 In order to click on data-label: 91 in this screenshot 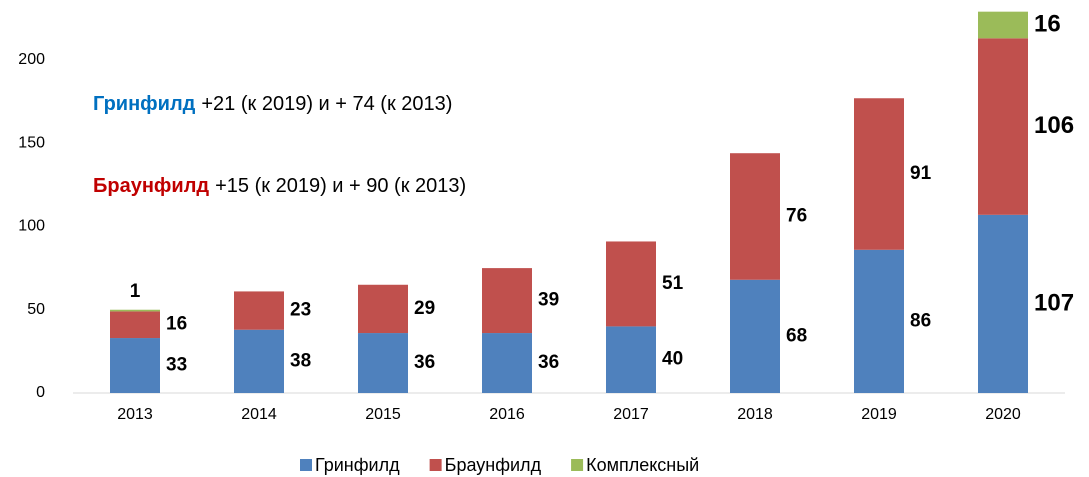, I will do `click(921, 173)`.